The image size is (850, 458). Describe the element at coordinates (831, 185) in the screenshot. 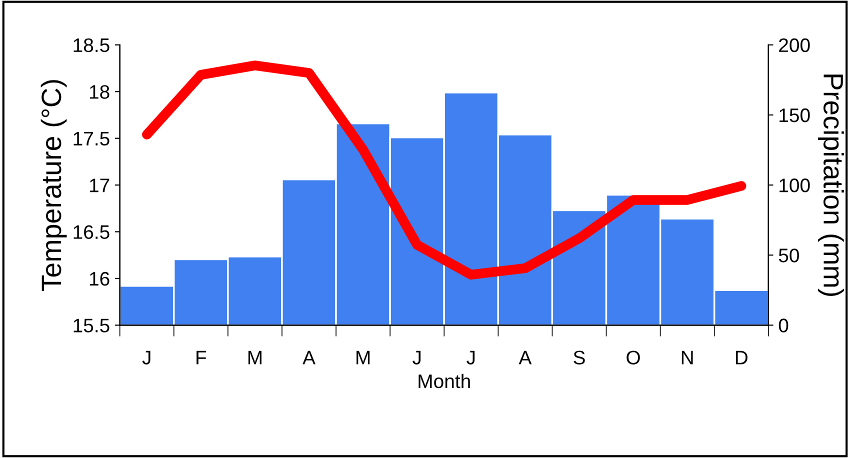

I see `y2-axis-title: Precipitation (mm)` at that location.